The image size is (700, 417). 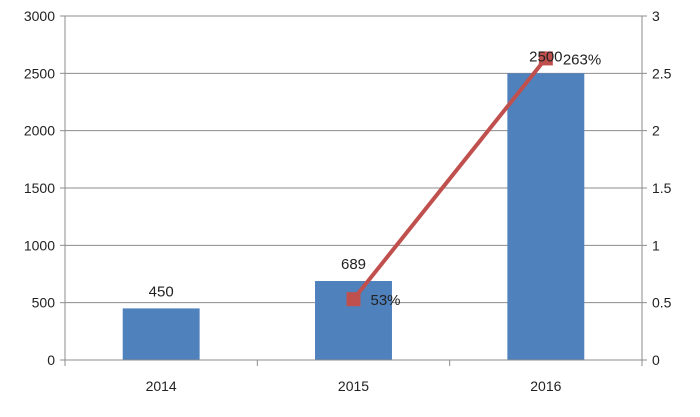 What do you see at coordinates (656, 245) in the screenshot?
I see `right-tick-label: 1` at bounding box center [656, 245].